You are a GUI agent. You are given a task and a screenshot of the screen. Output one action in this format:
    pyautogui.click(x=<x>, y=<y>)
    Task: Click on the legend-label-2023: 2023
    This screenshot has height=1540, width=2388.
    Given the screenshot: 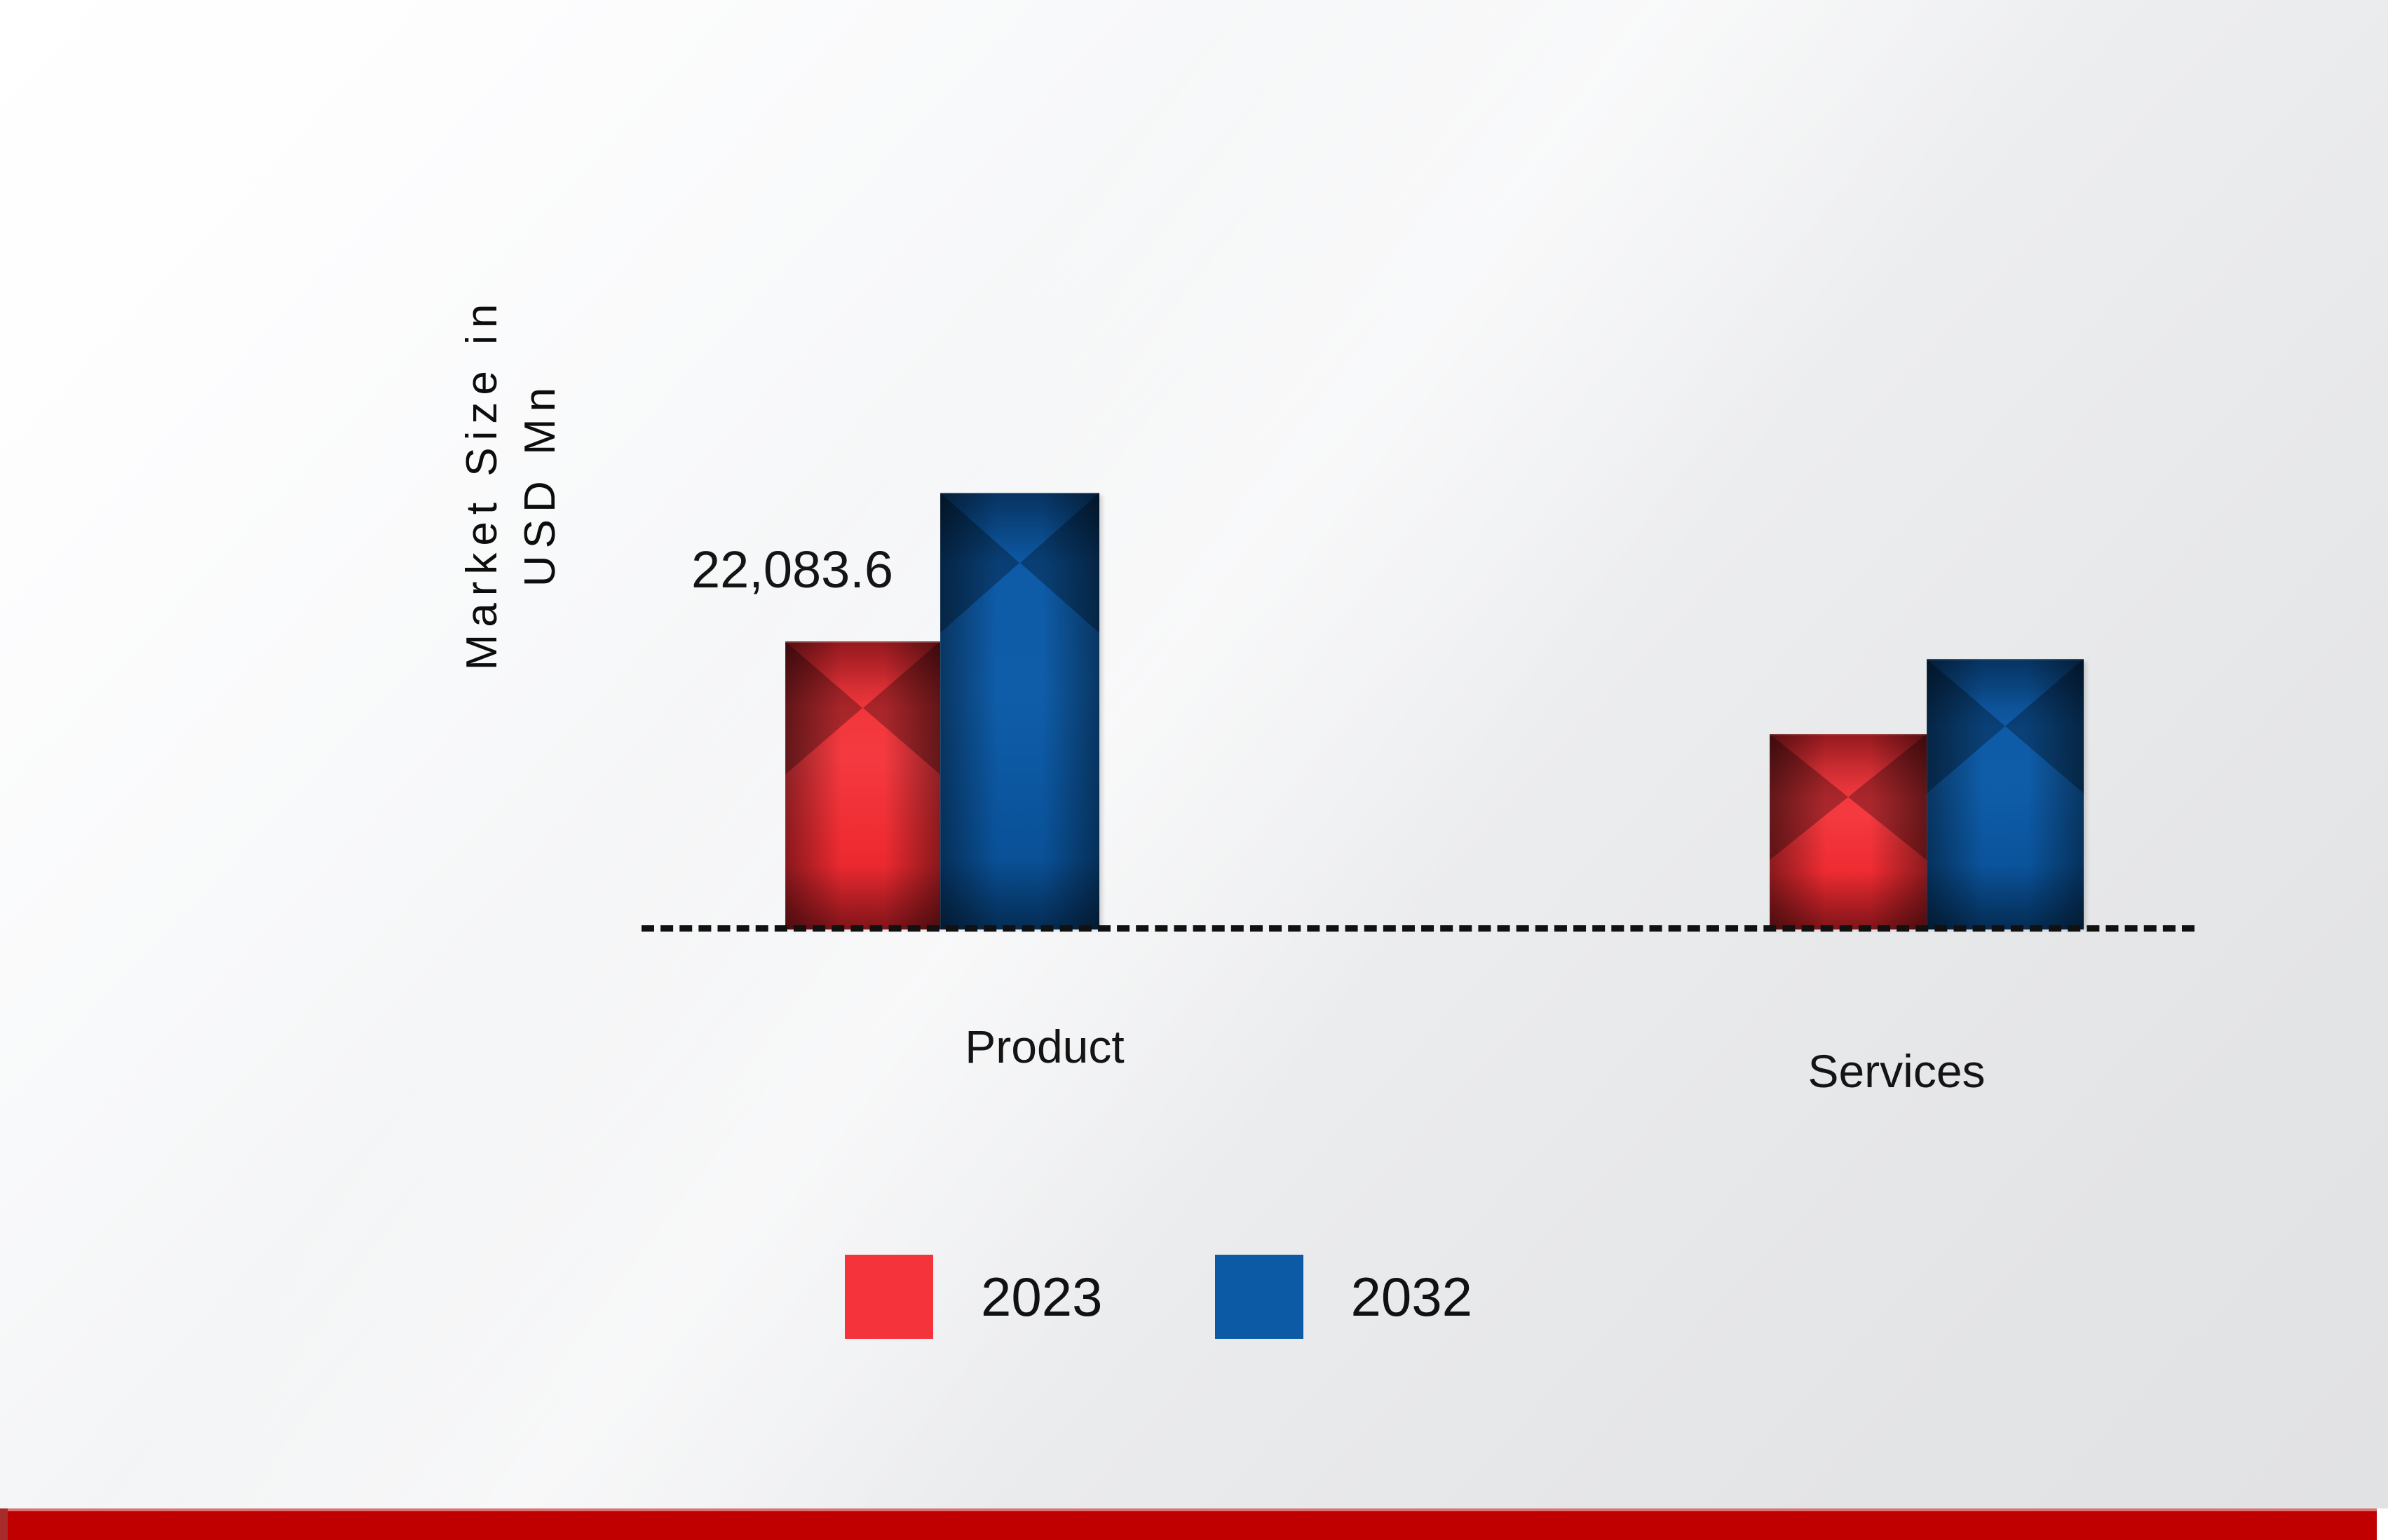 What is the action you would take?
    pyautogui.click(x=1042, y=1296)
    